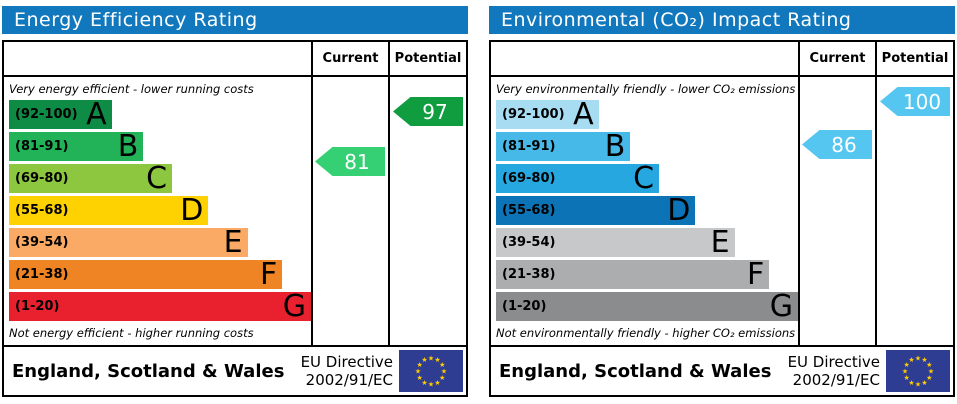 This screenshot has width=957, height=404. What do you see at coordinates (357, 161) in the screenshot?
I see `current-rating-value: 81` at bounding box center [357, 161].